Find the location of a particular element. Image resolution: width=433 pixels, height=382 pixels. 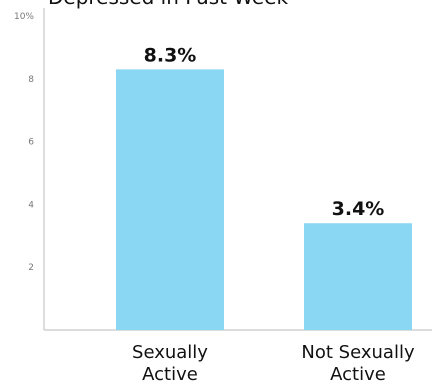

x-tick-label: Sexually is located at coordinates (170, 352).